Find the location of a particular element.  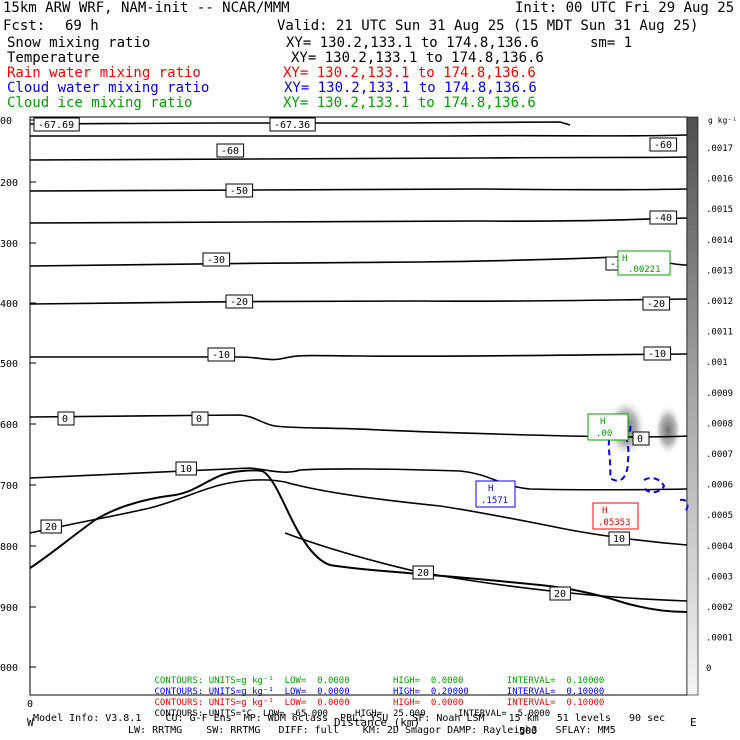

field-name-snow: Snow mixing ratio is located at coordinates (79, 43).